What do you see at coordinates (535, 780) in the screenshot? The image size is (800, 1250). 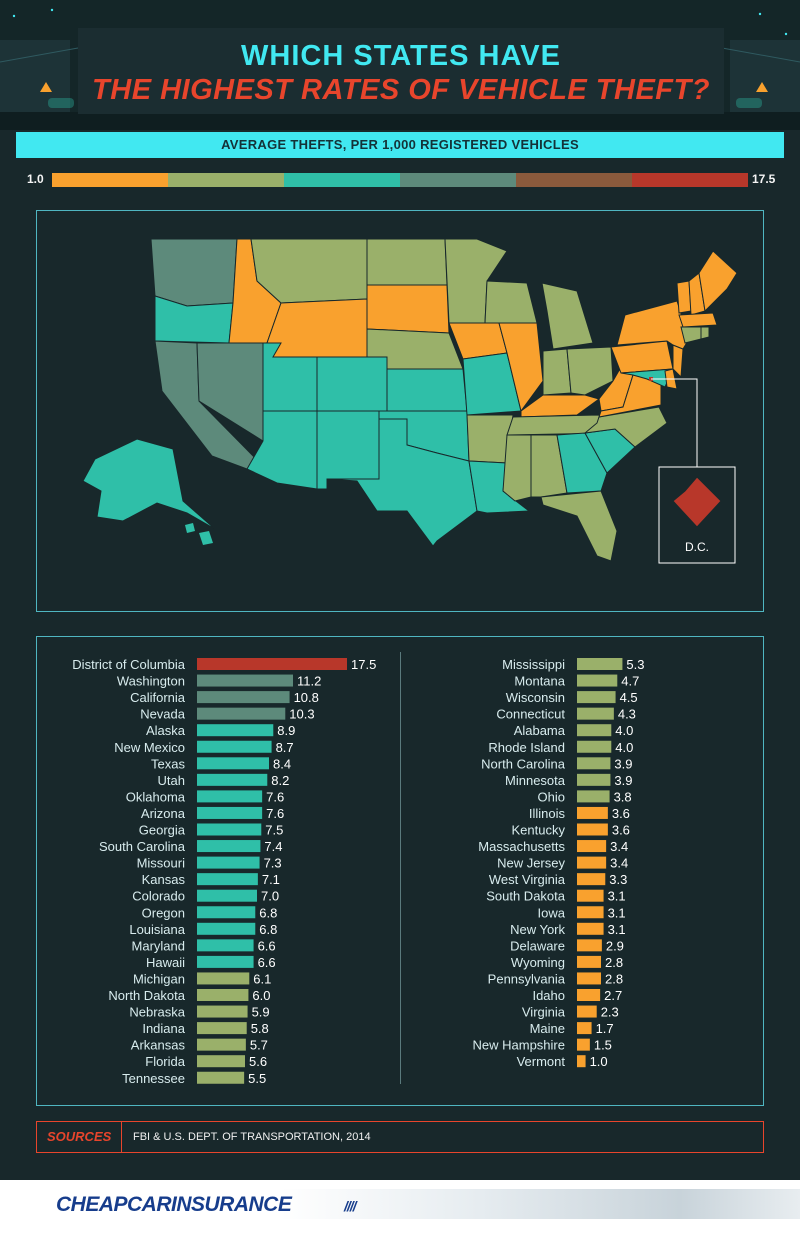 I see `bar-category-label: Minnesota` at bounding box center [535, 780].